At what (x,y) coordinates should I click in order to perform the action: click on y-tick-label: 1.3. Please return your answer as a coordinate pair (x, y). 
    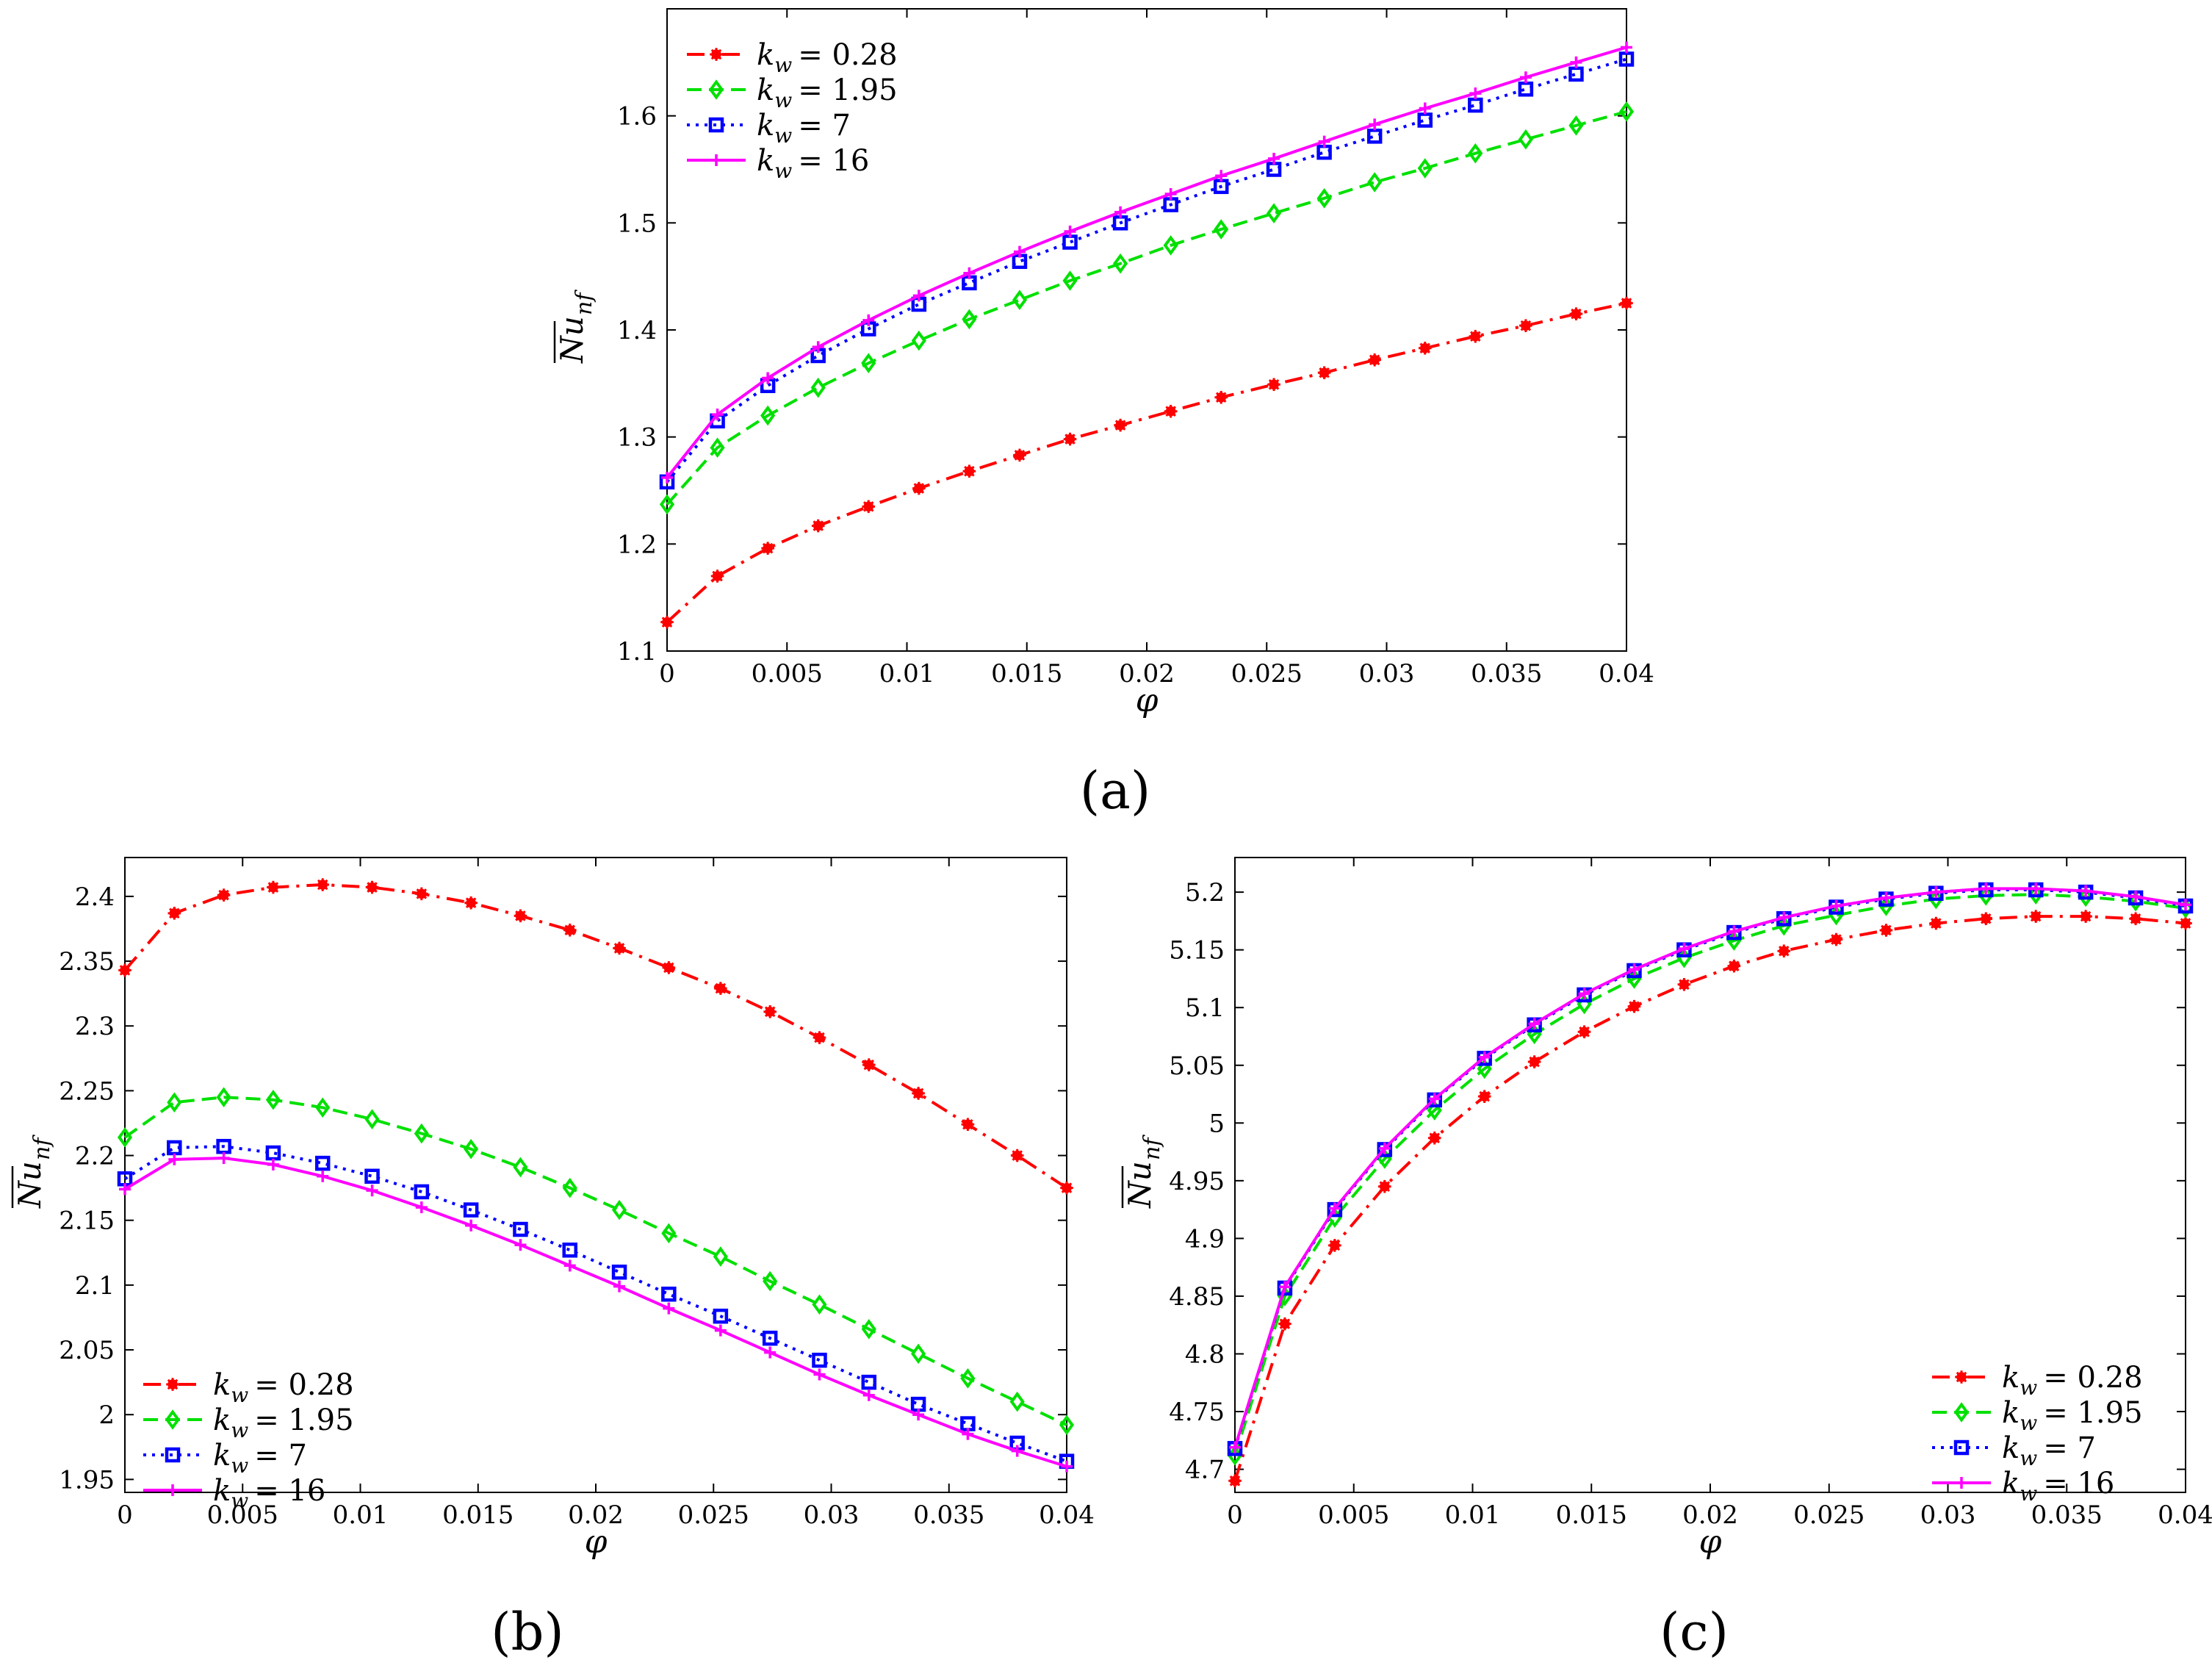
    Looking at the image, I should click on (637, 438).